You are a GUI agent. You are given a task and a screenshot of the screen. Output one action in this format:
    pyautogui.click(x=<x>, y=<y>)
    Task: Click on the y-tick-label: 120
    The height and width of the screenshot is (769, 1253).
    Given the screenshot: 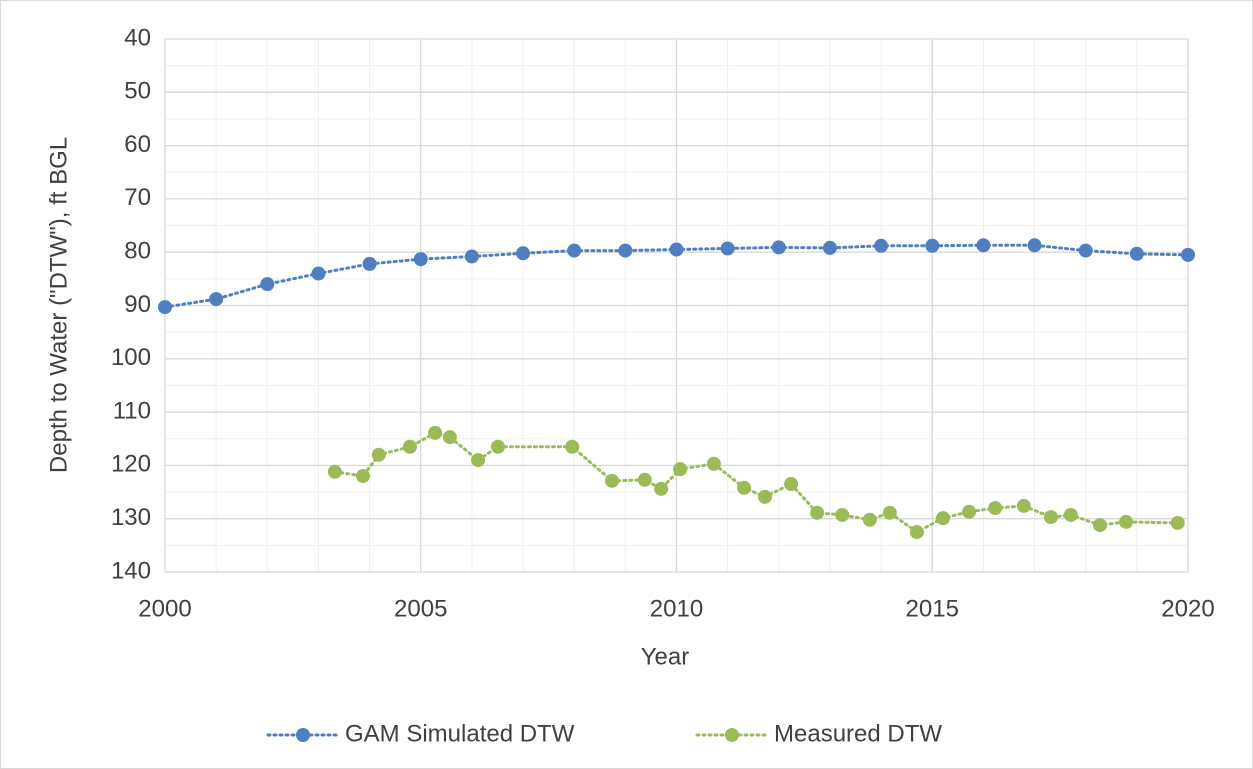 What is the action you would take?
    pyautogui.click(x=131, y=464)
    